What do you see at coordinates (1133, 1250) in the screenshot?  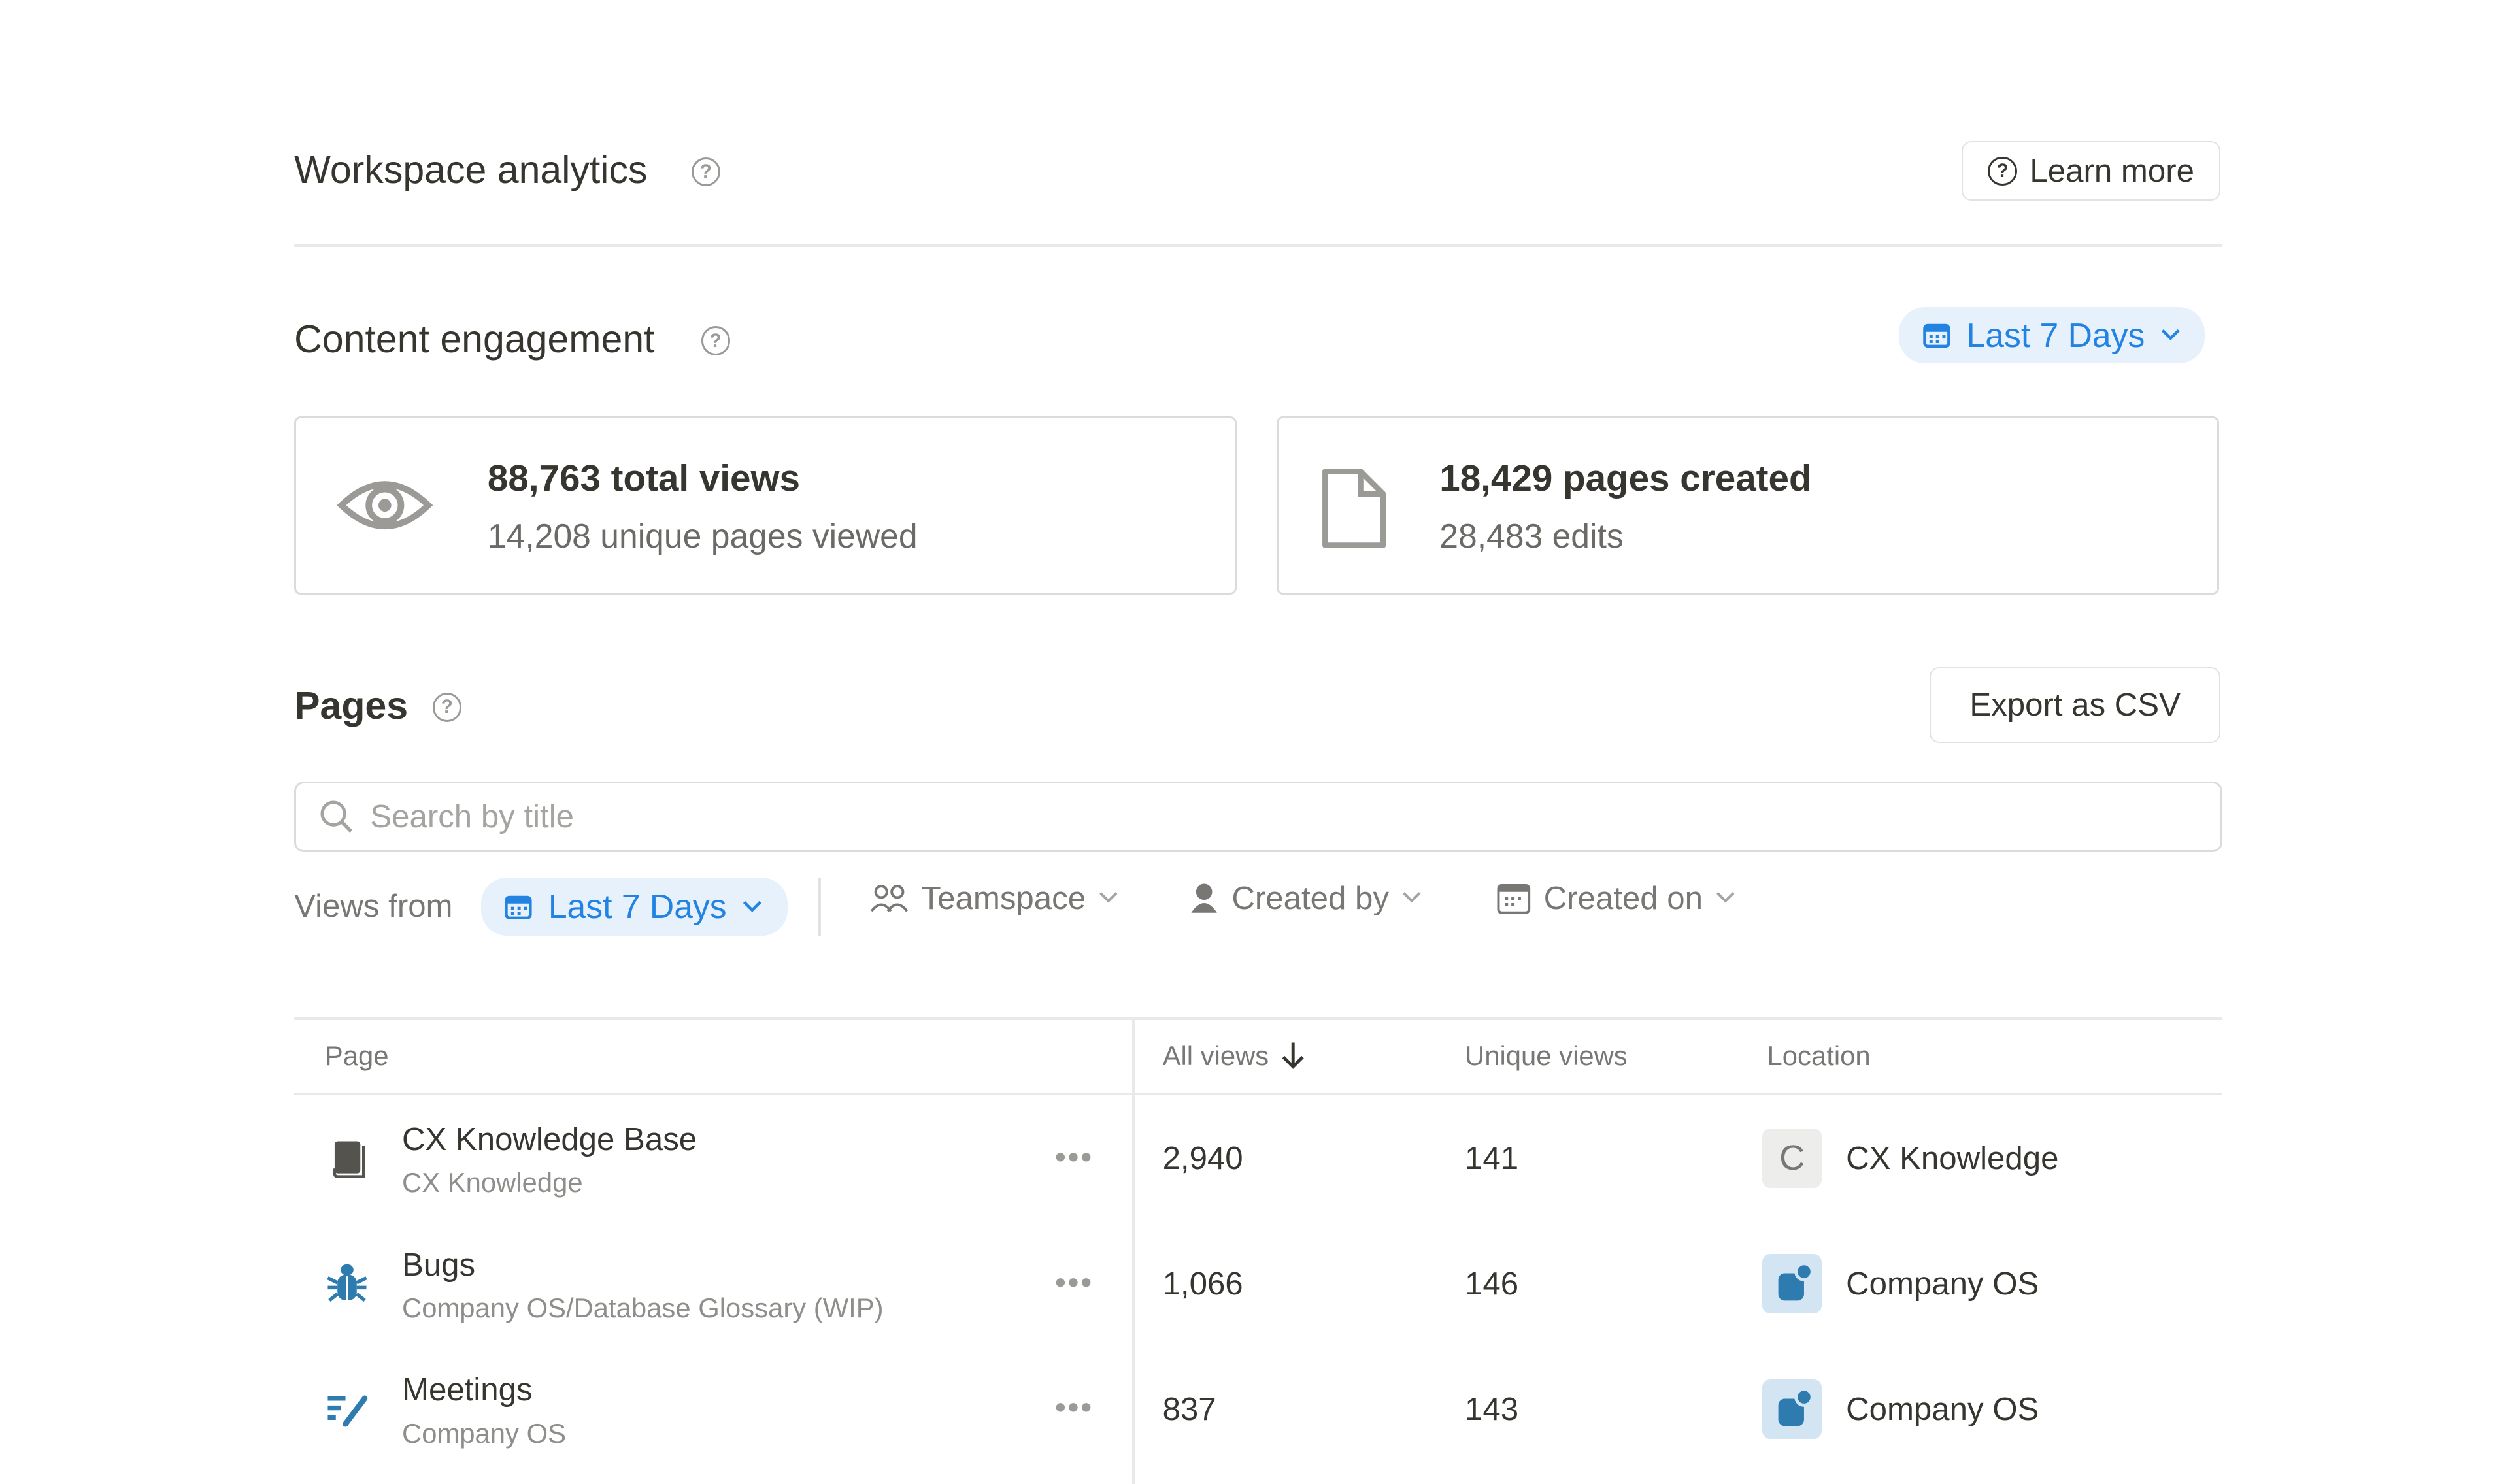 I see `column-divider` at bounding box center [1133, 1250].